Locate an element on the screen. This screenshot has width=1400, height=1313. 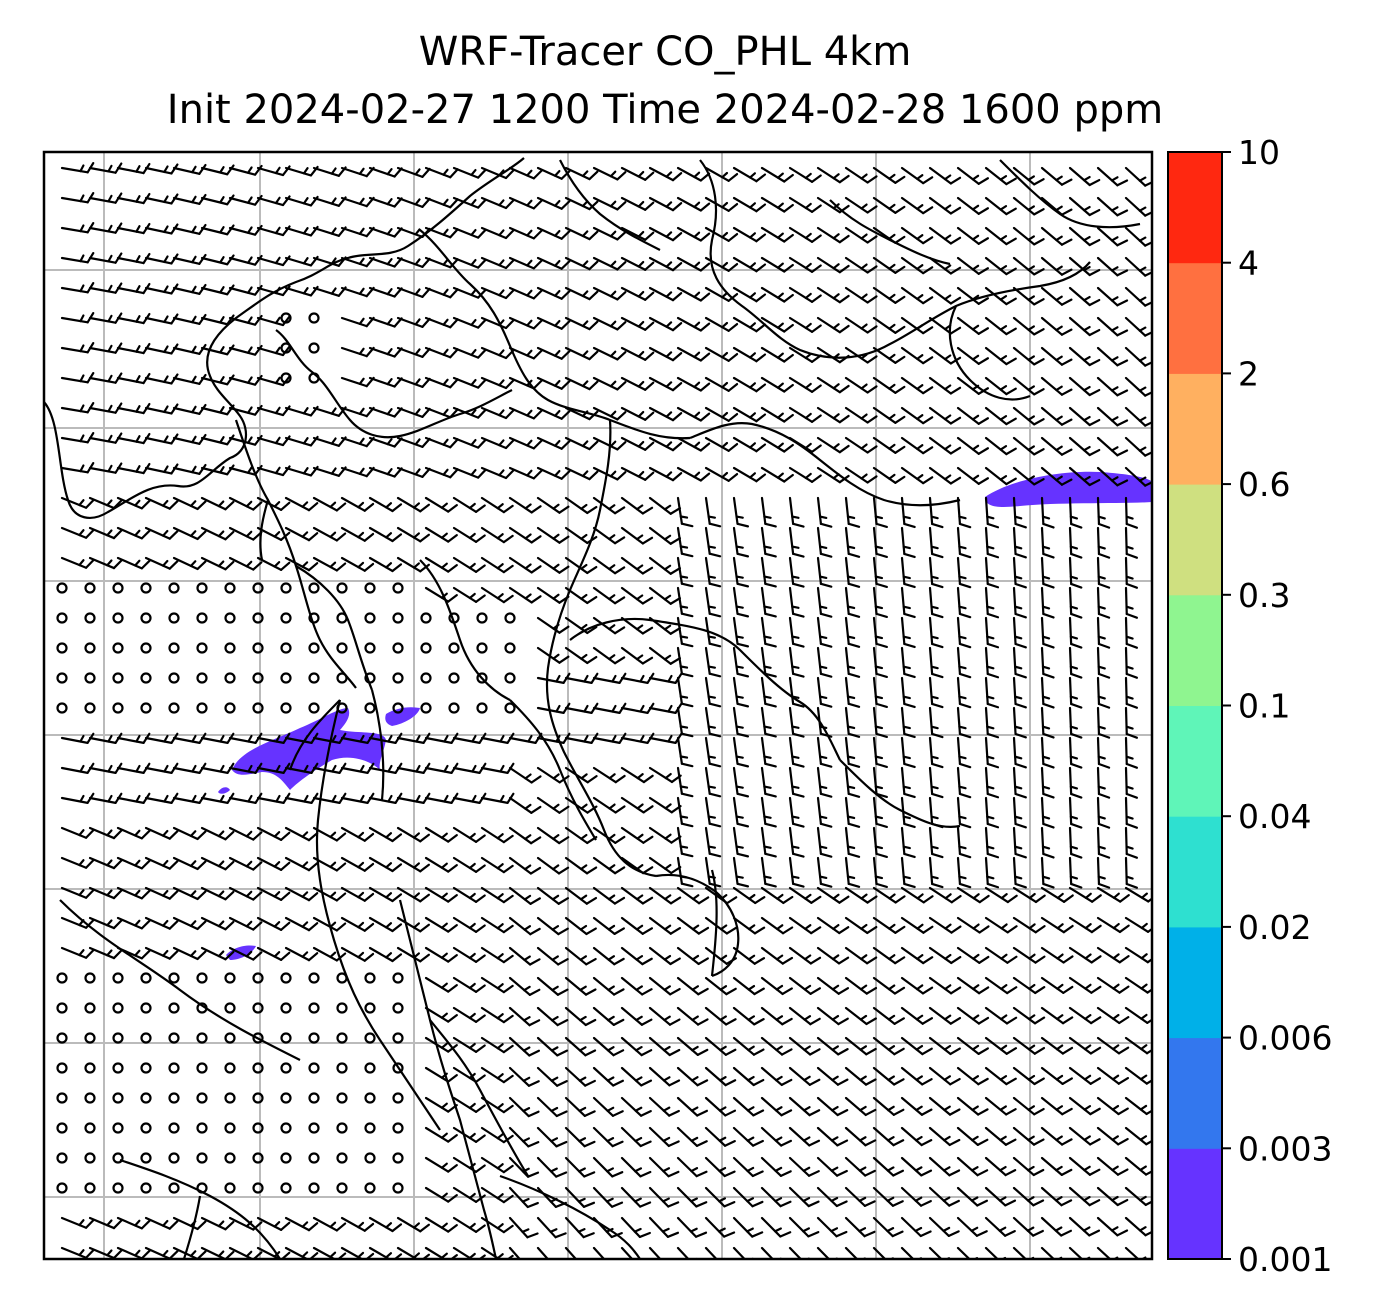
colorbar-tick-label: 0.003 is located at coordinates (1285, 1148).